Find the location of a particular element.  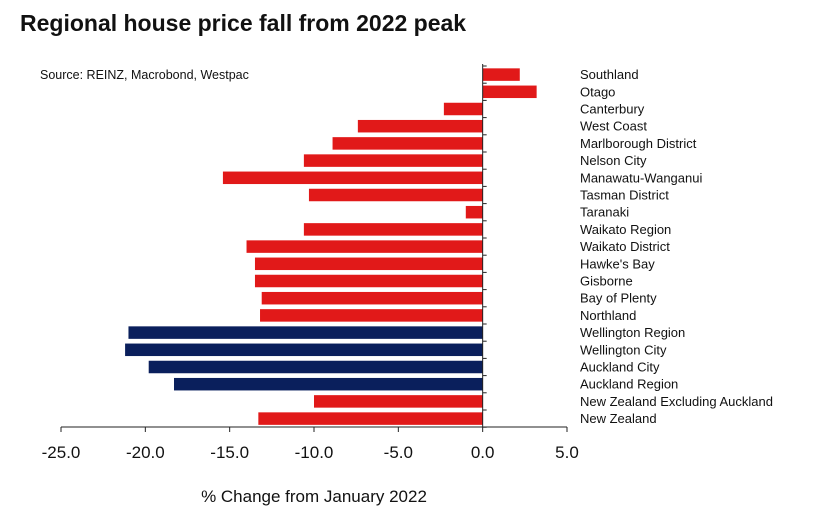

category-label-new-zealand: New Zealand is located at coordinates (618, 418).